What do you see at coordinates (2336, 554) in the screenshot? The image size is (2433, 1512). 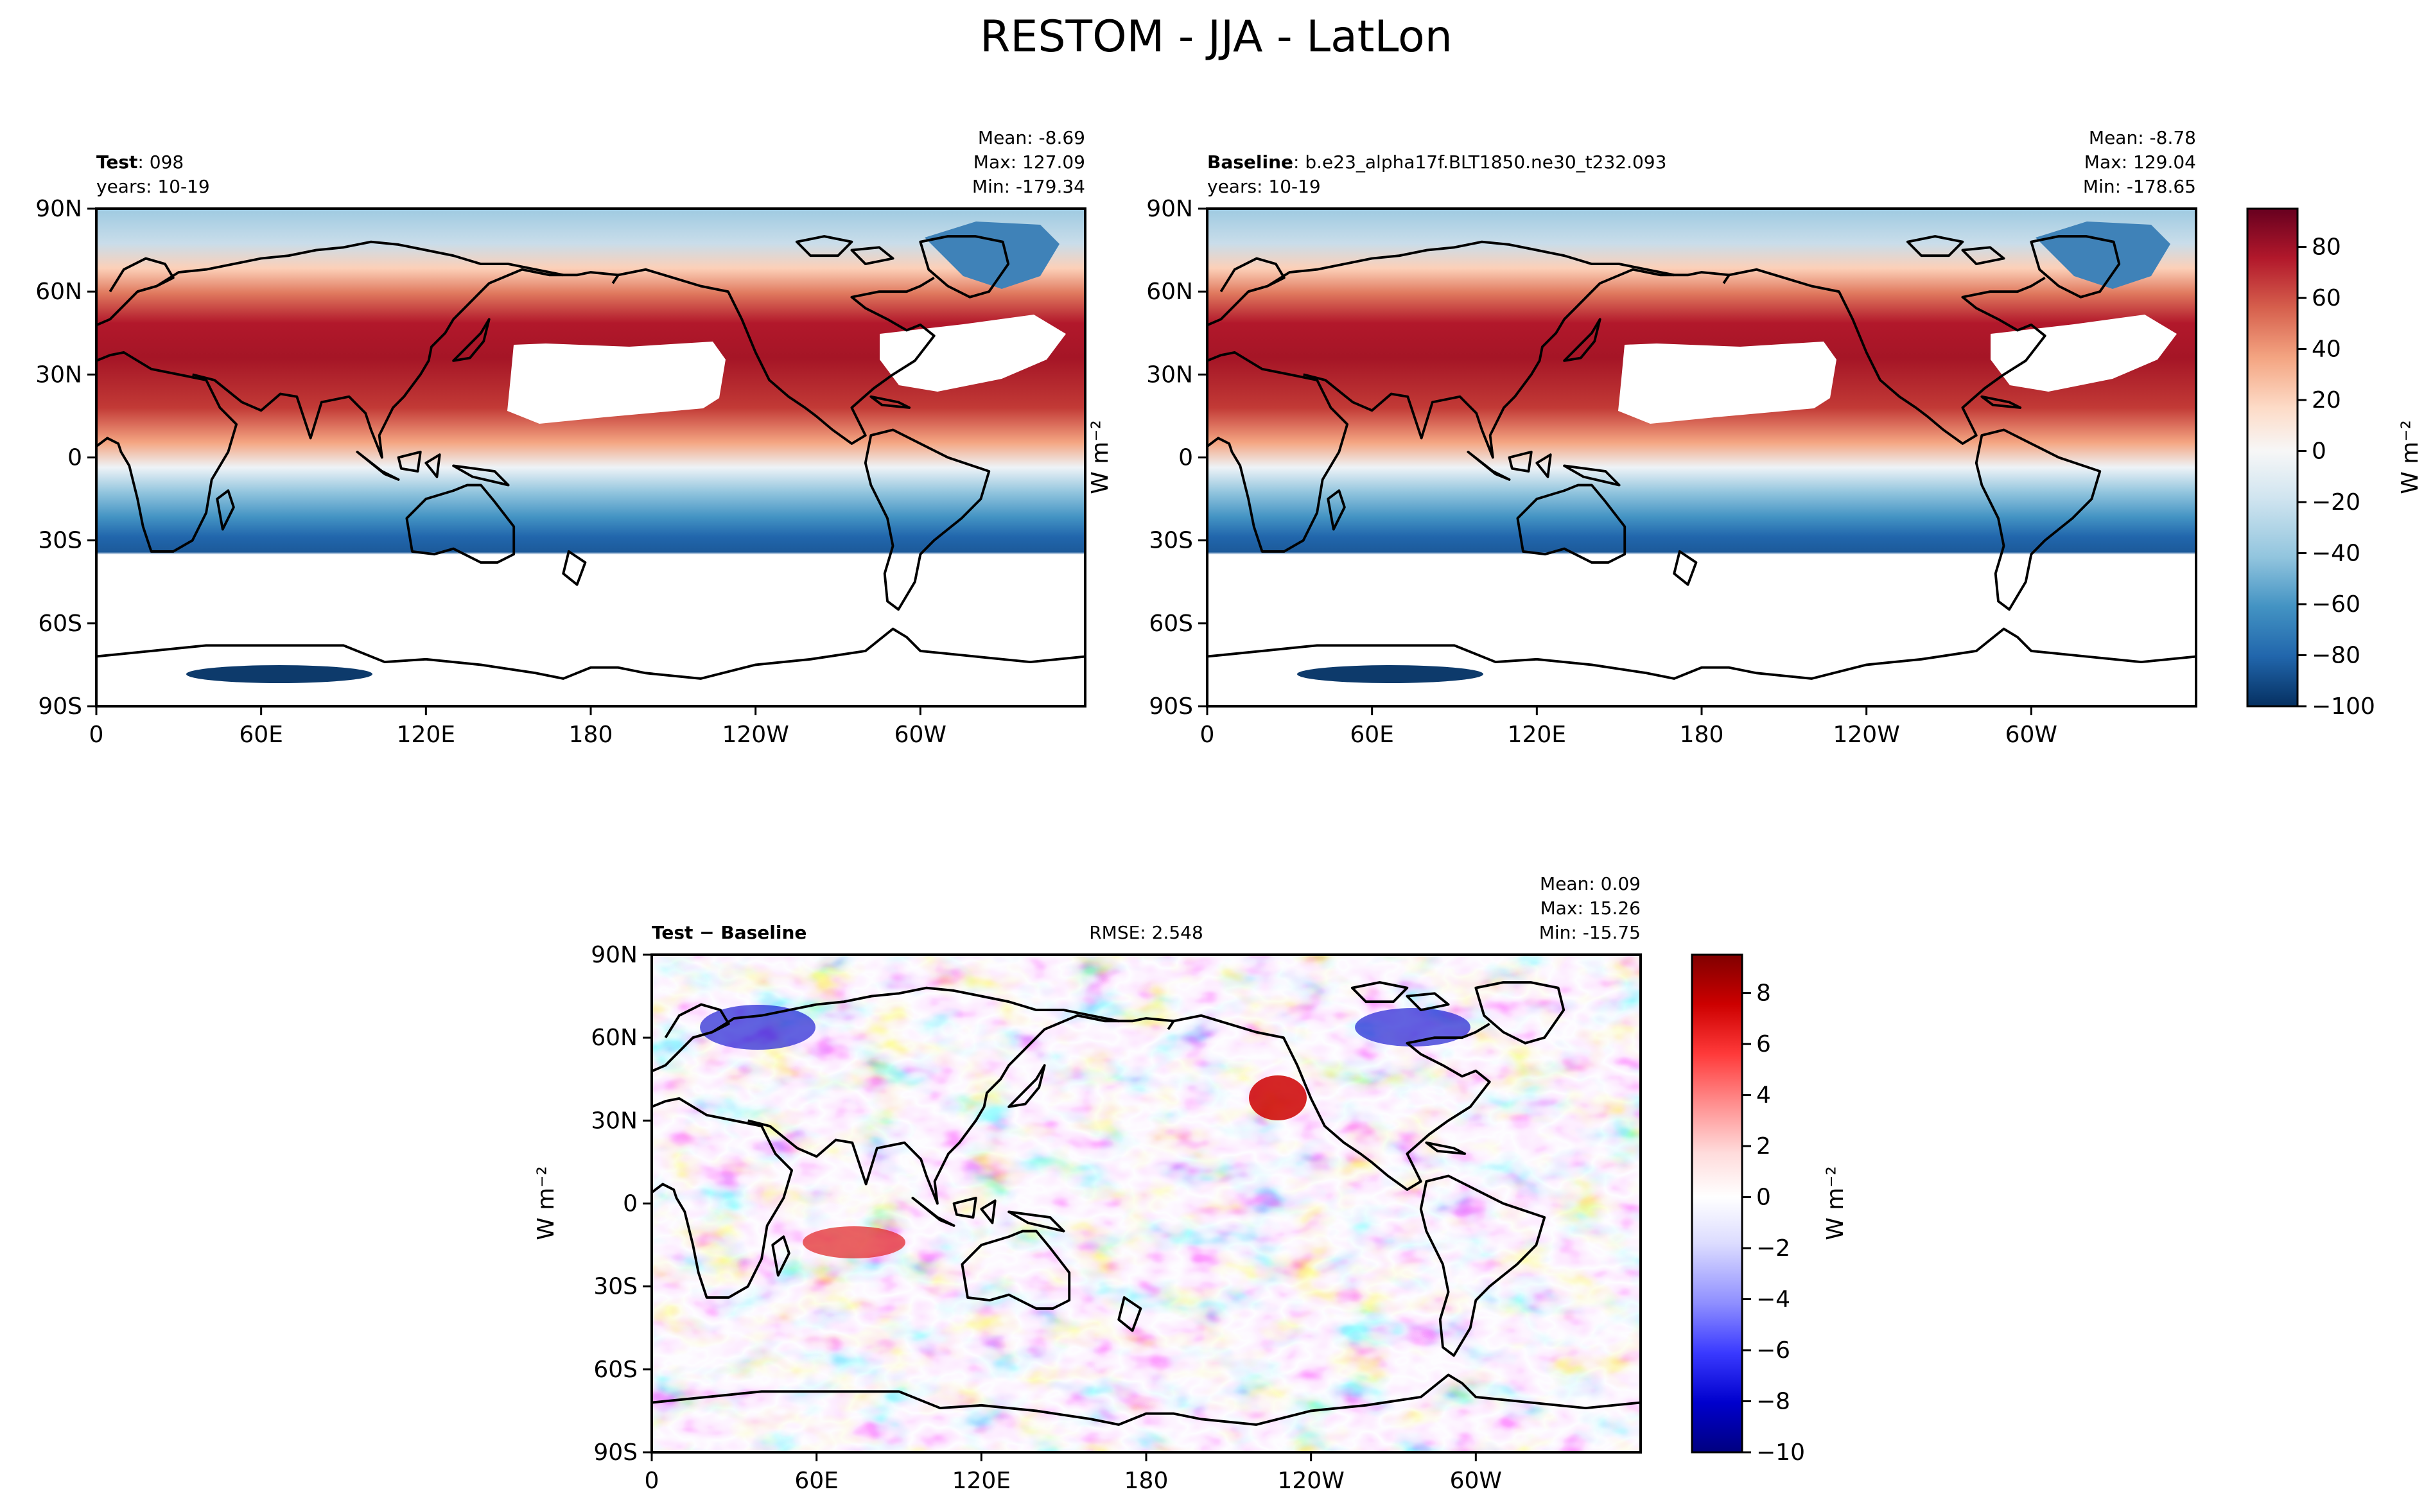 I see `top-colorbar-tick-label: −40` at bounding box center [2336, 554].